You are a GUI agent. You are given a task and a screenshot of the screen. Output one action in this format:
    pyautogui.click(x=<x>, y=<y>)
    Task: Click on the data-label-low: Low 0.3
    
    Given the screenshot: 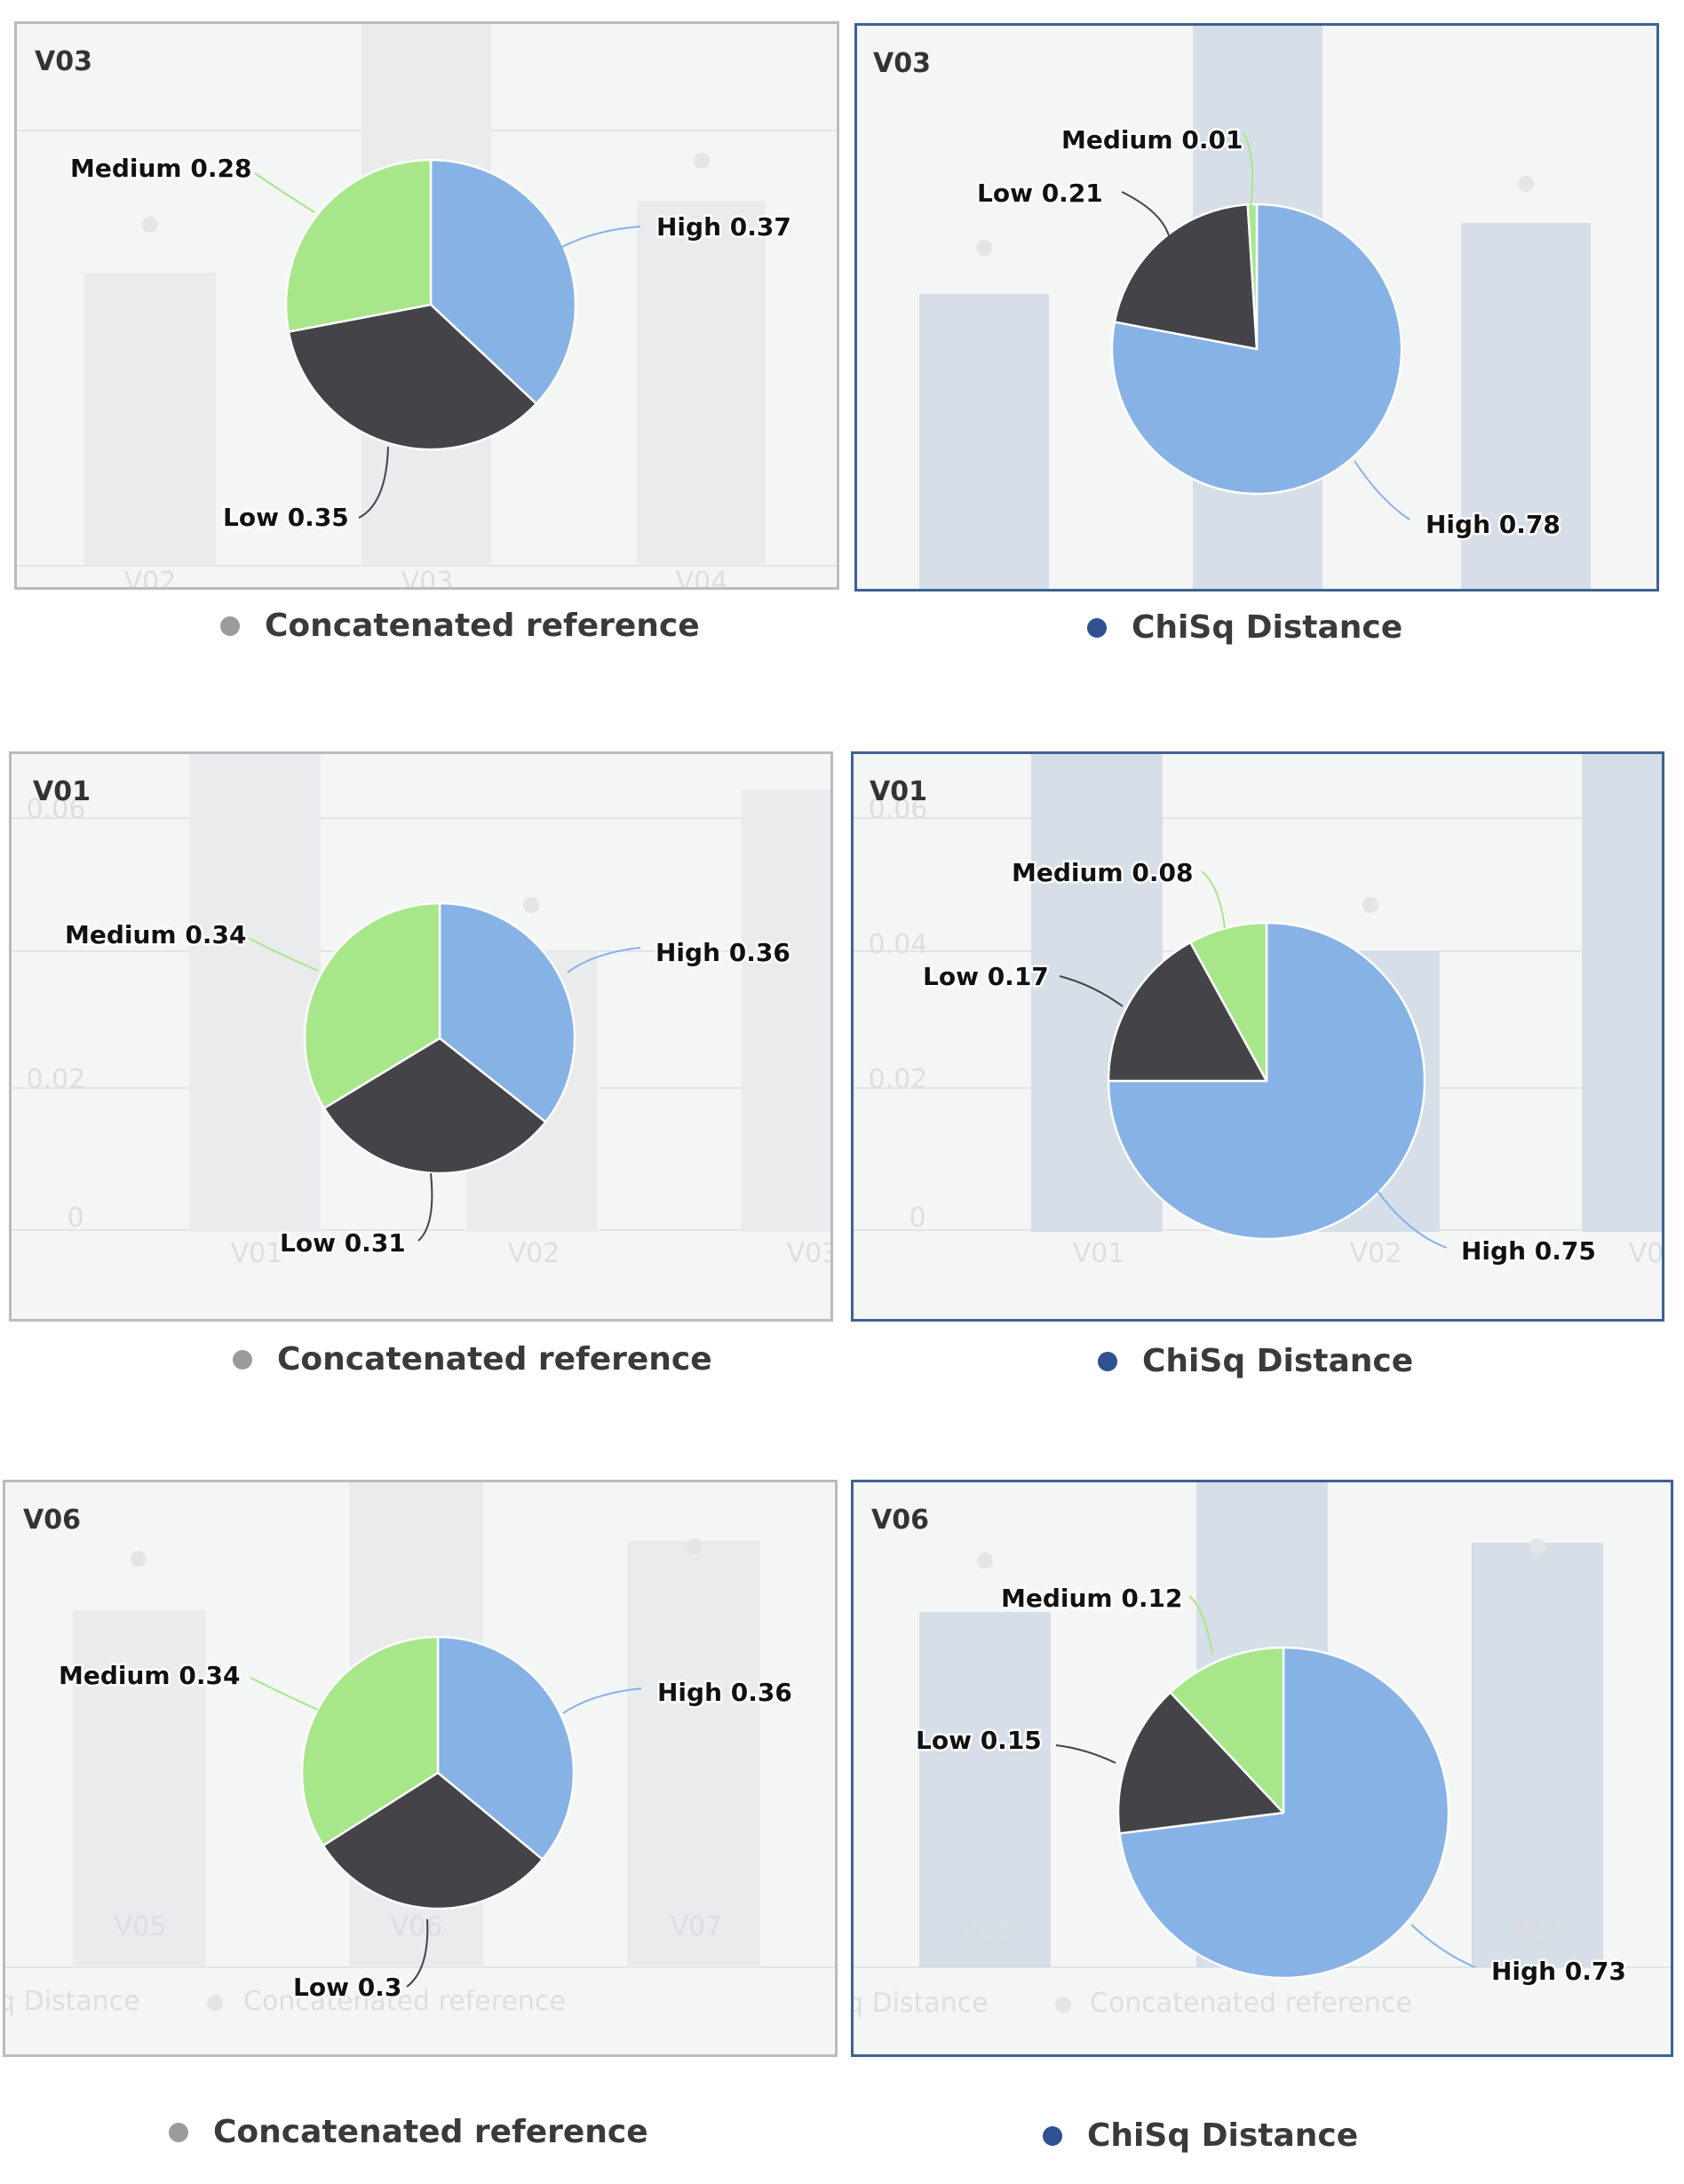 What is the action you would take?
    pyautogui.click(x=347, y=1987)
    